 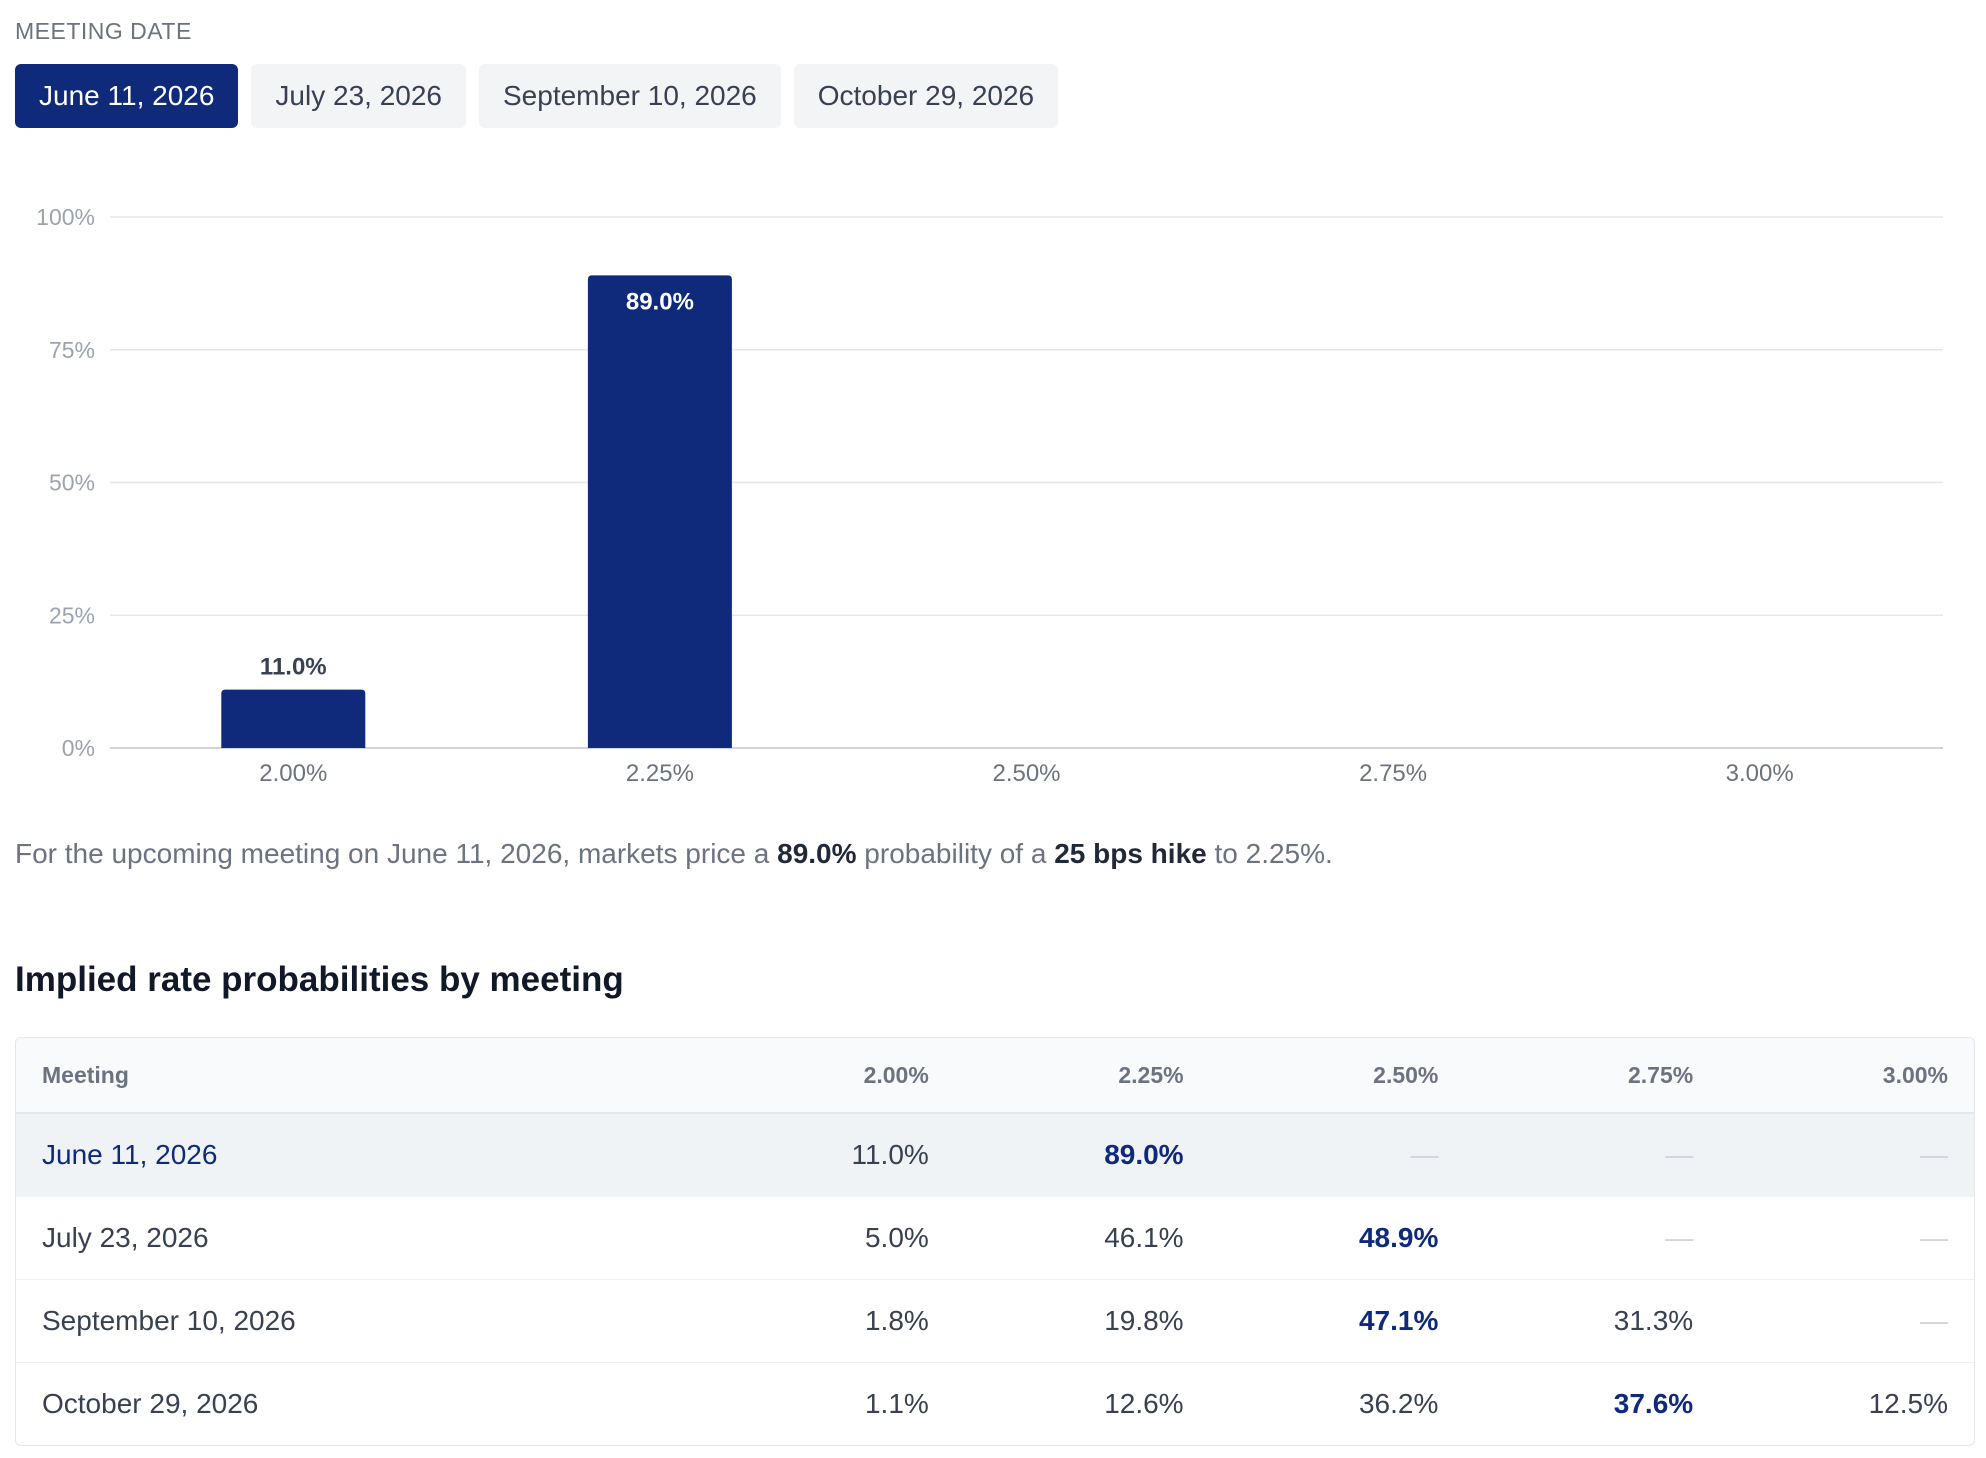 What do you see at coordinates (1130, 853) in the screenshot?
I see `summary-move: 25 bps hike` at bounding box center [1130, 853].